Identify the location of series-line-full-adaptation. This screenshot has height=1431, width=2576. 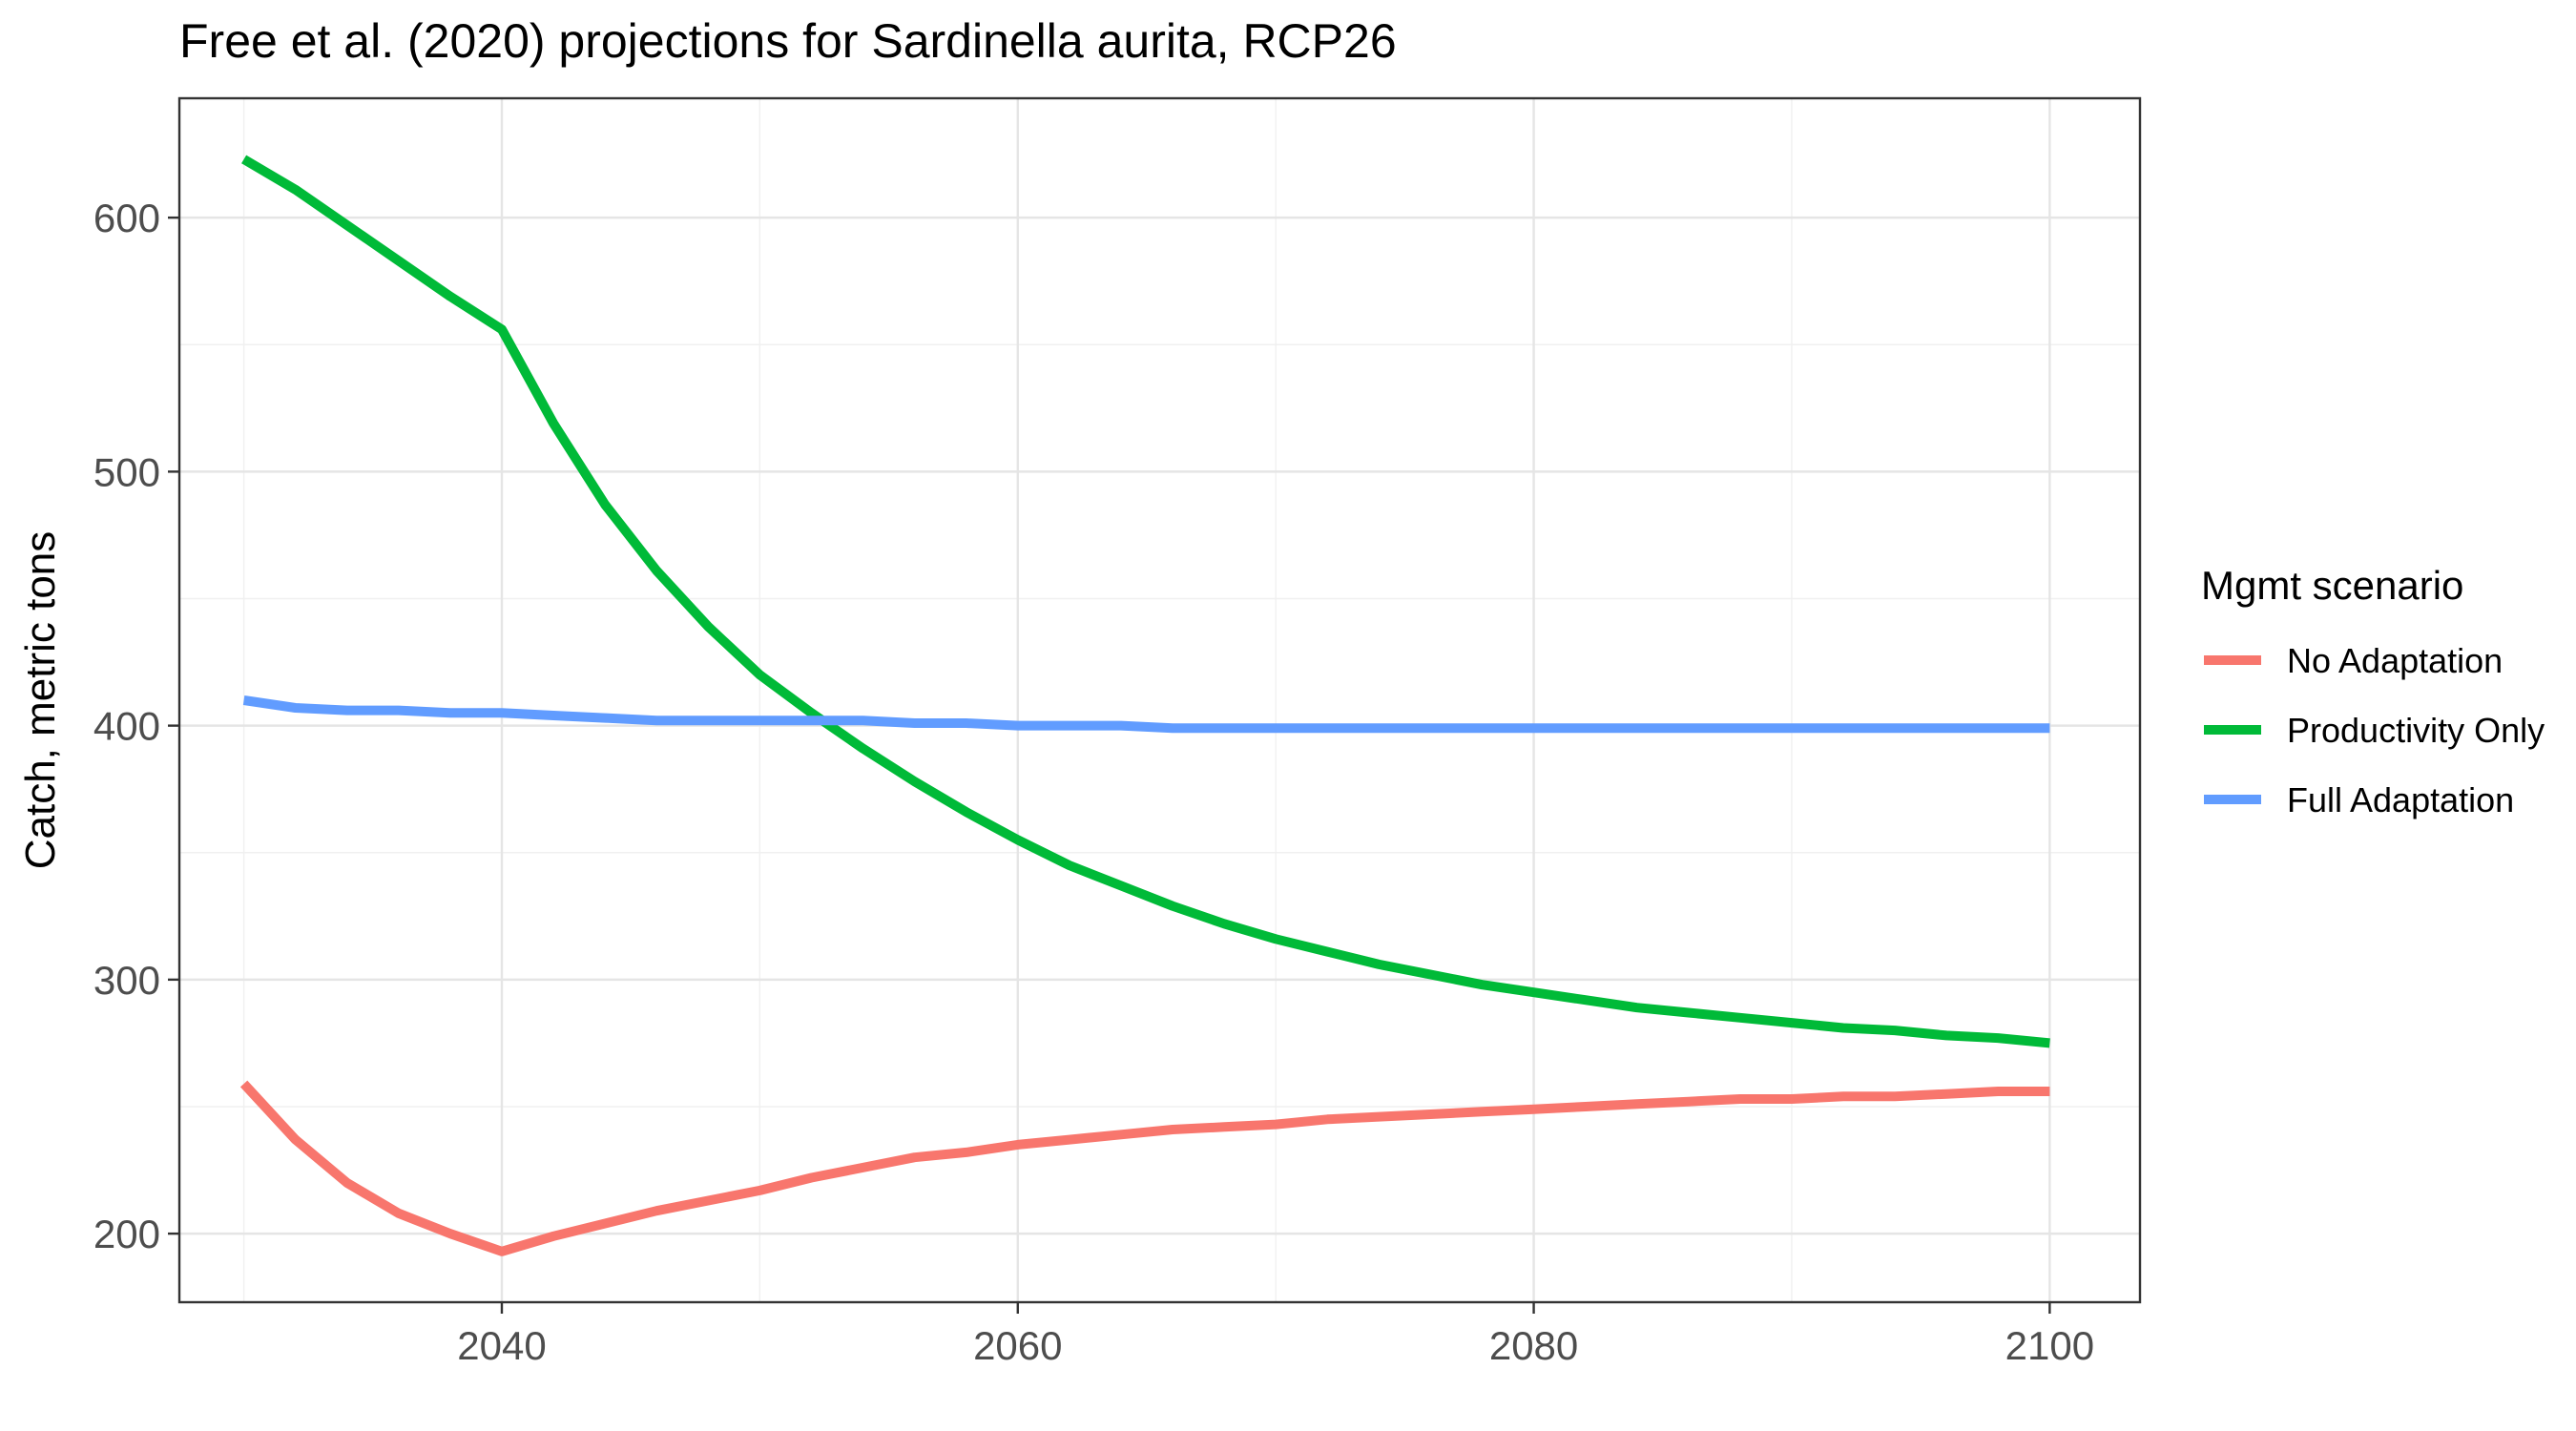
(1146, 714).